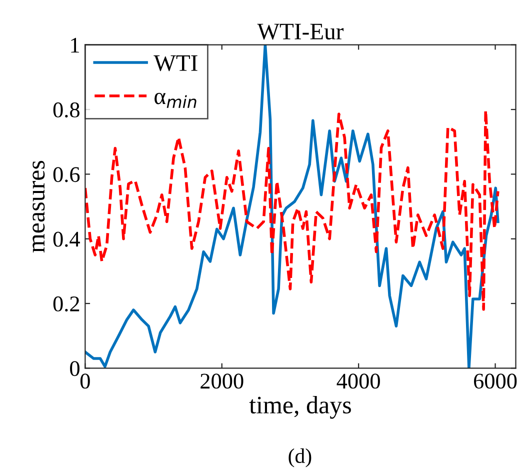  Describe the element at coordinates (222, 381) in the screenshot. I see `x-tick-label: 2000` at that location.